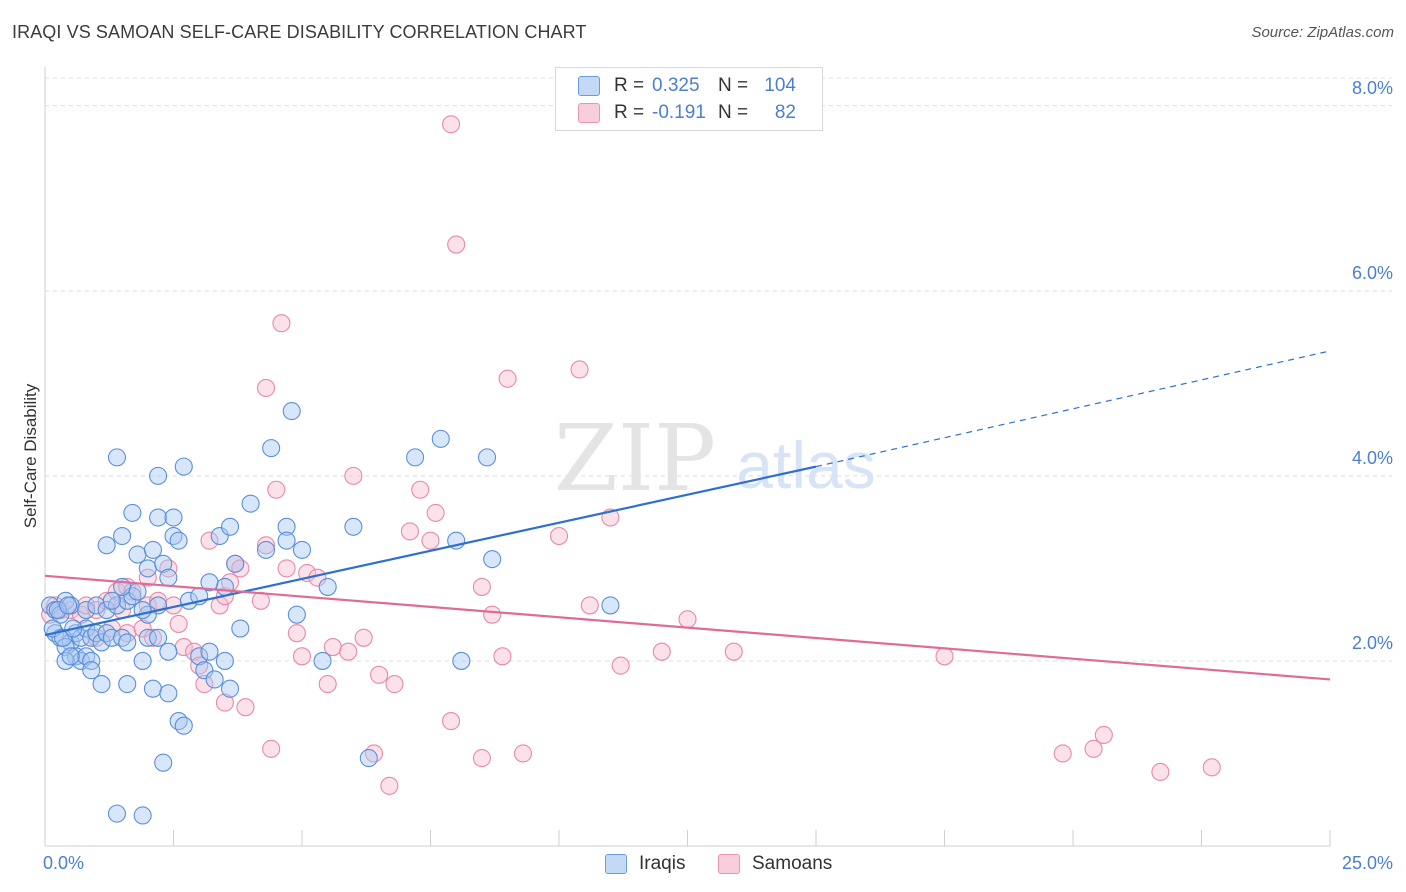  Describe the element at coordinates (629, 112) in the screenshot. I see `r-label: R =` at that location.